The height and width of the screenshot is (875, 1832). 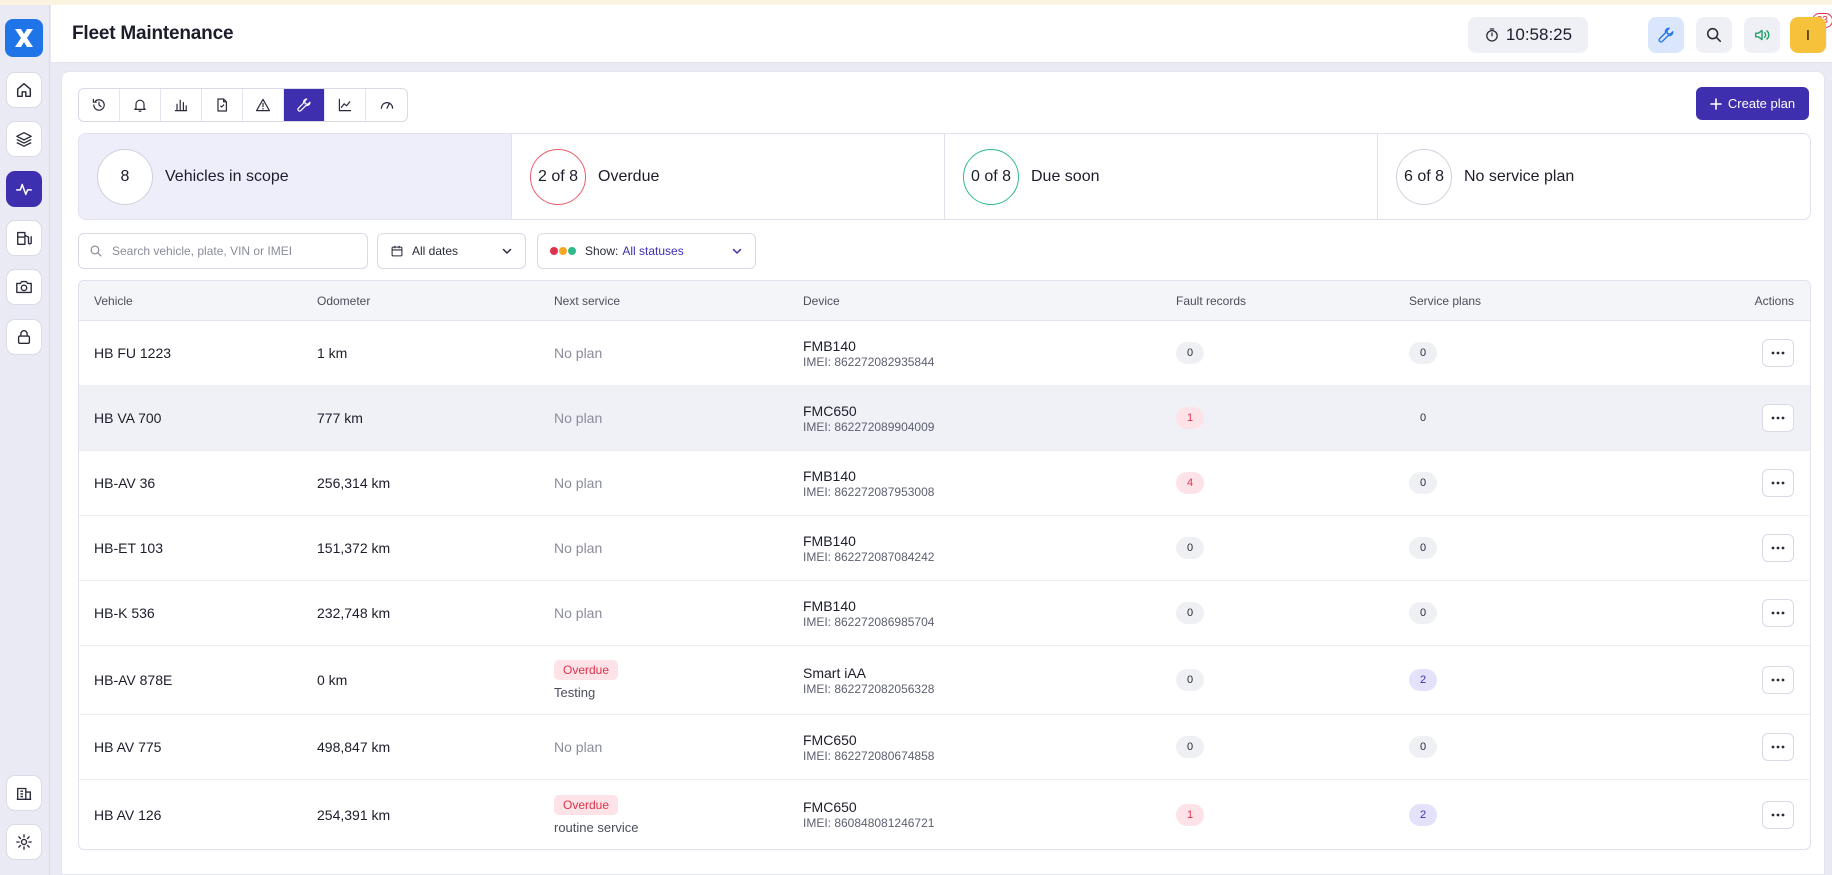 What do you see at coordinates (629, 176) in the screenshot?
I see `stat-label: Overdue` at bounding box center [629, 176].